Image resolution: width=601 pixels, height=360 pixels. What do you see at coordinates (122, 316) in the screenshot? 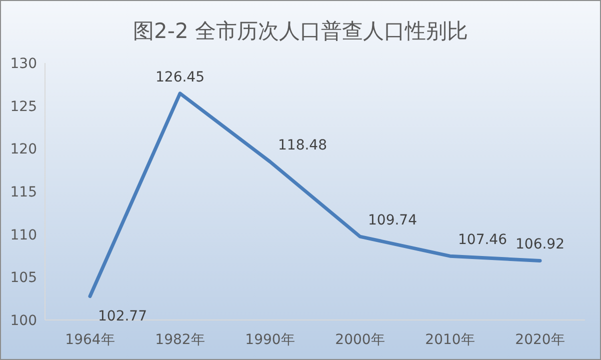
I see `data-label: 102.77` at bounding box center [122, 316].